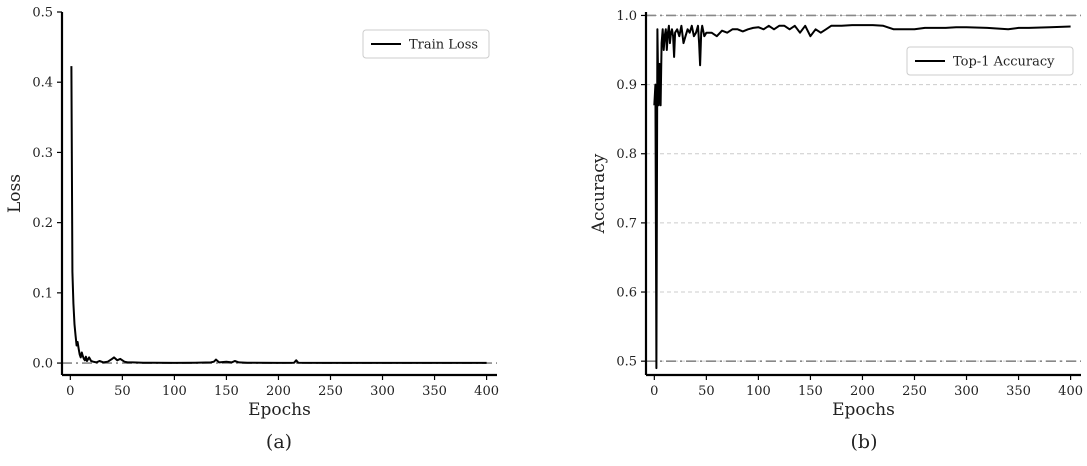 The width and height of the screenshot is (1087, 466). Describe the element at coordinates (42, 153) in the screenshot. I see `y-tick-label-3: 0.3` at that location.